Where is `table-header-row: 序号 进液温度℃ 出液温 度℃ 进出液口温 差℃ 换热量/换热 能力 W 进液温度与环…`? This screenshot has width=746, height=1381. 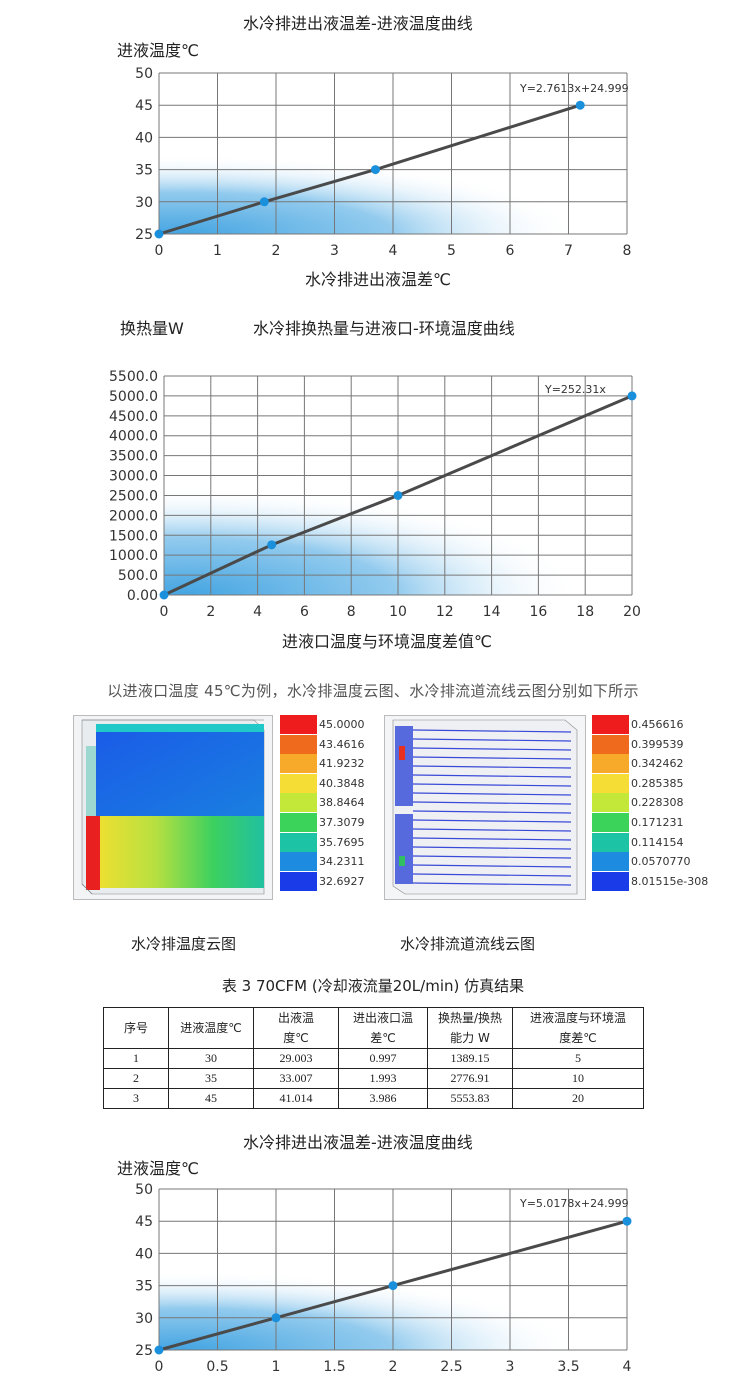
table-header-row: 序号 进液温度℃ 出液温 度℃ 进出液口温 差℃ 换热量/换热 能力 W 进液温度与环… is located at coordinates (373, 1028).